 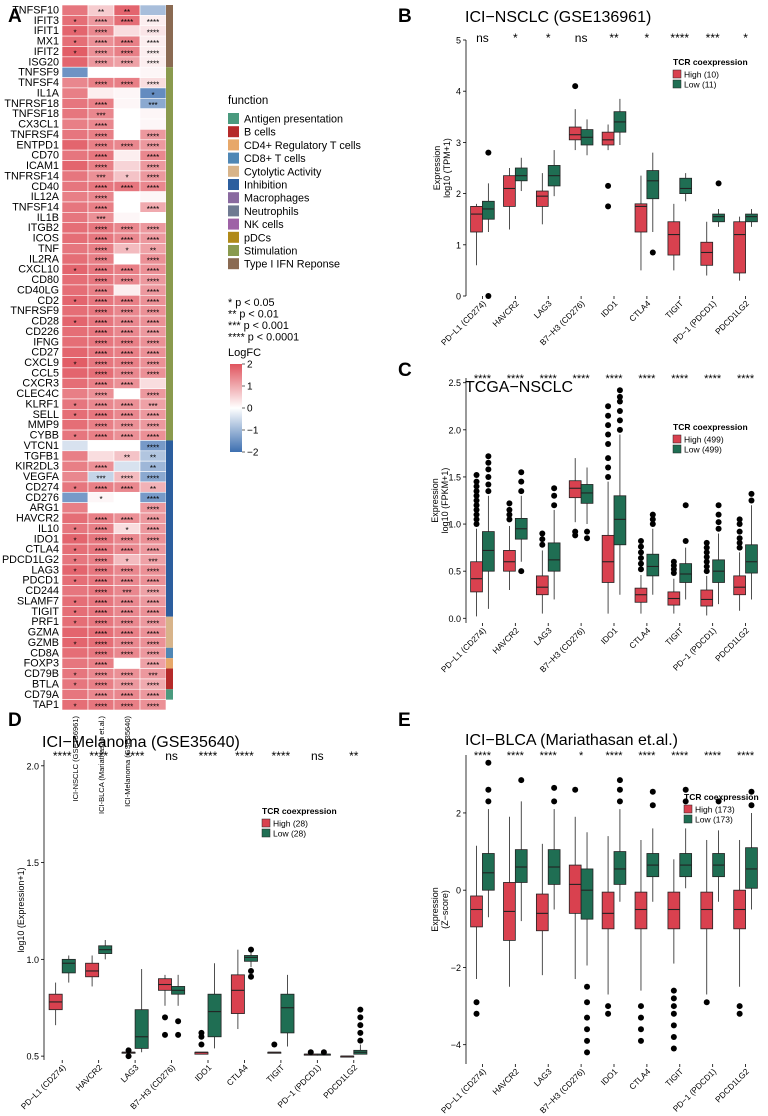 I want to click on heatmap-row-label: CD2, so click(x=48, y=301).